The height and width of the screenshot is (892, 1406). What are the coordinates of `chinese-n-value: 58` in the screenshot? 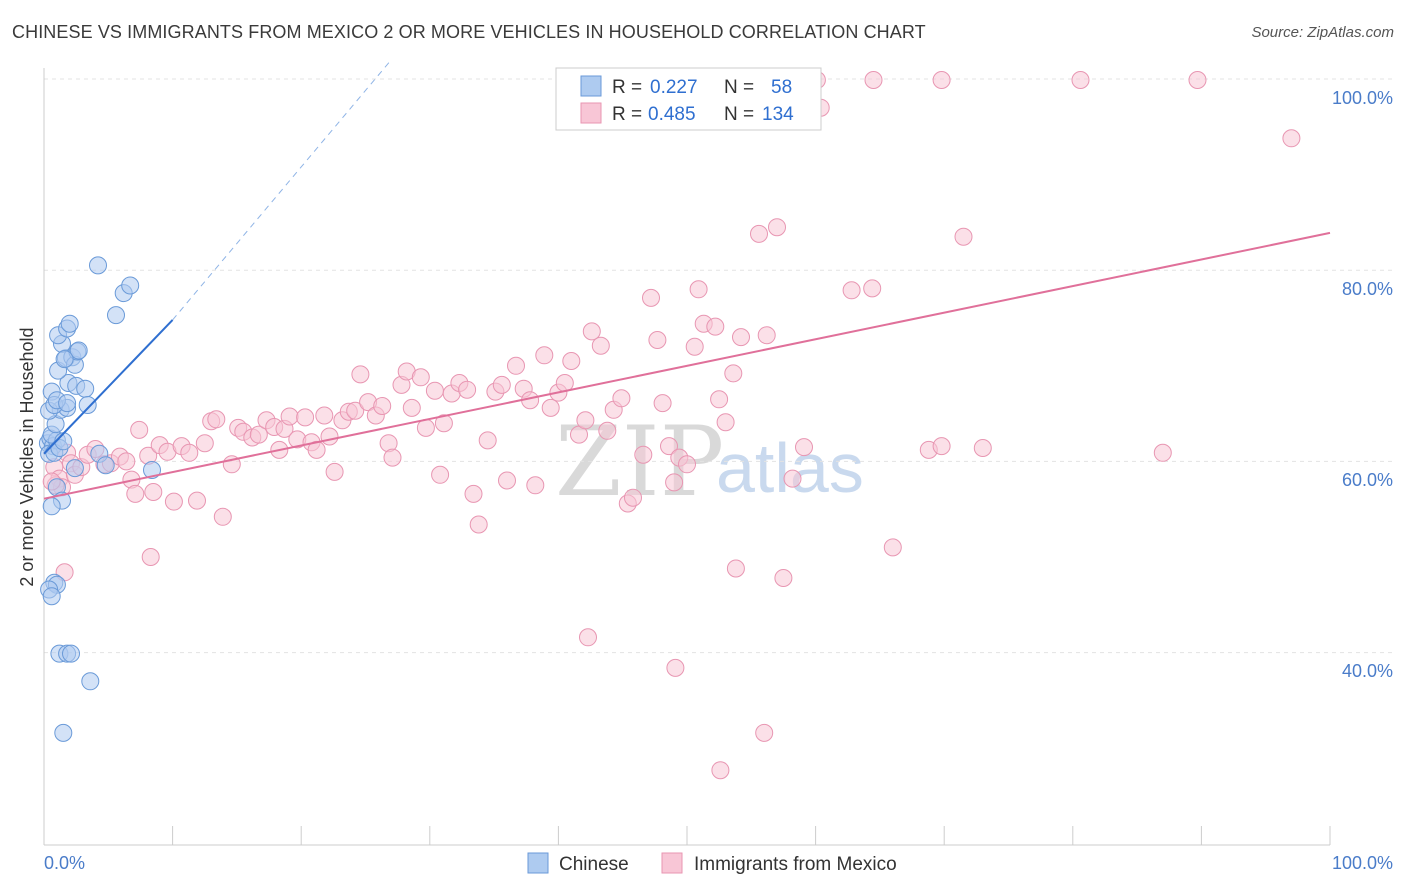 It's located at (781, 87).